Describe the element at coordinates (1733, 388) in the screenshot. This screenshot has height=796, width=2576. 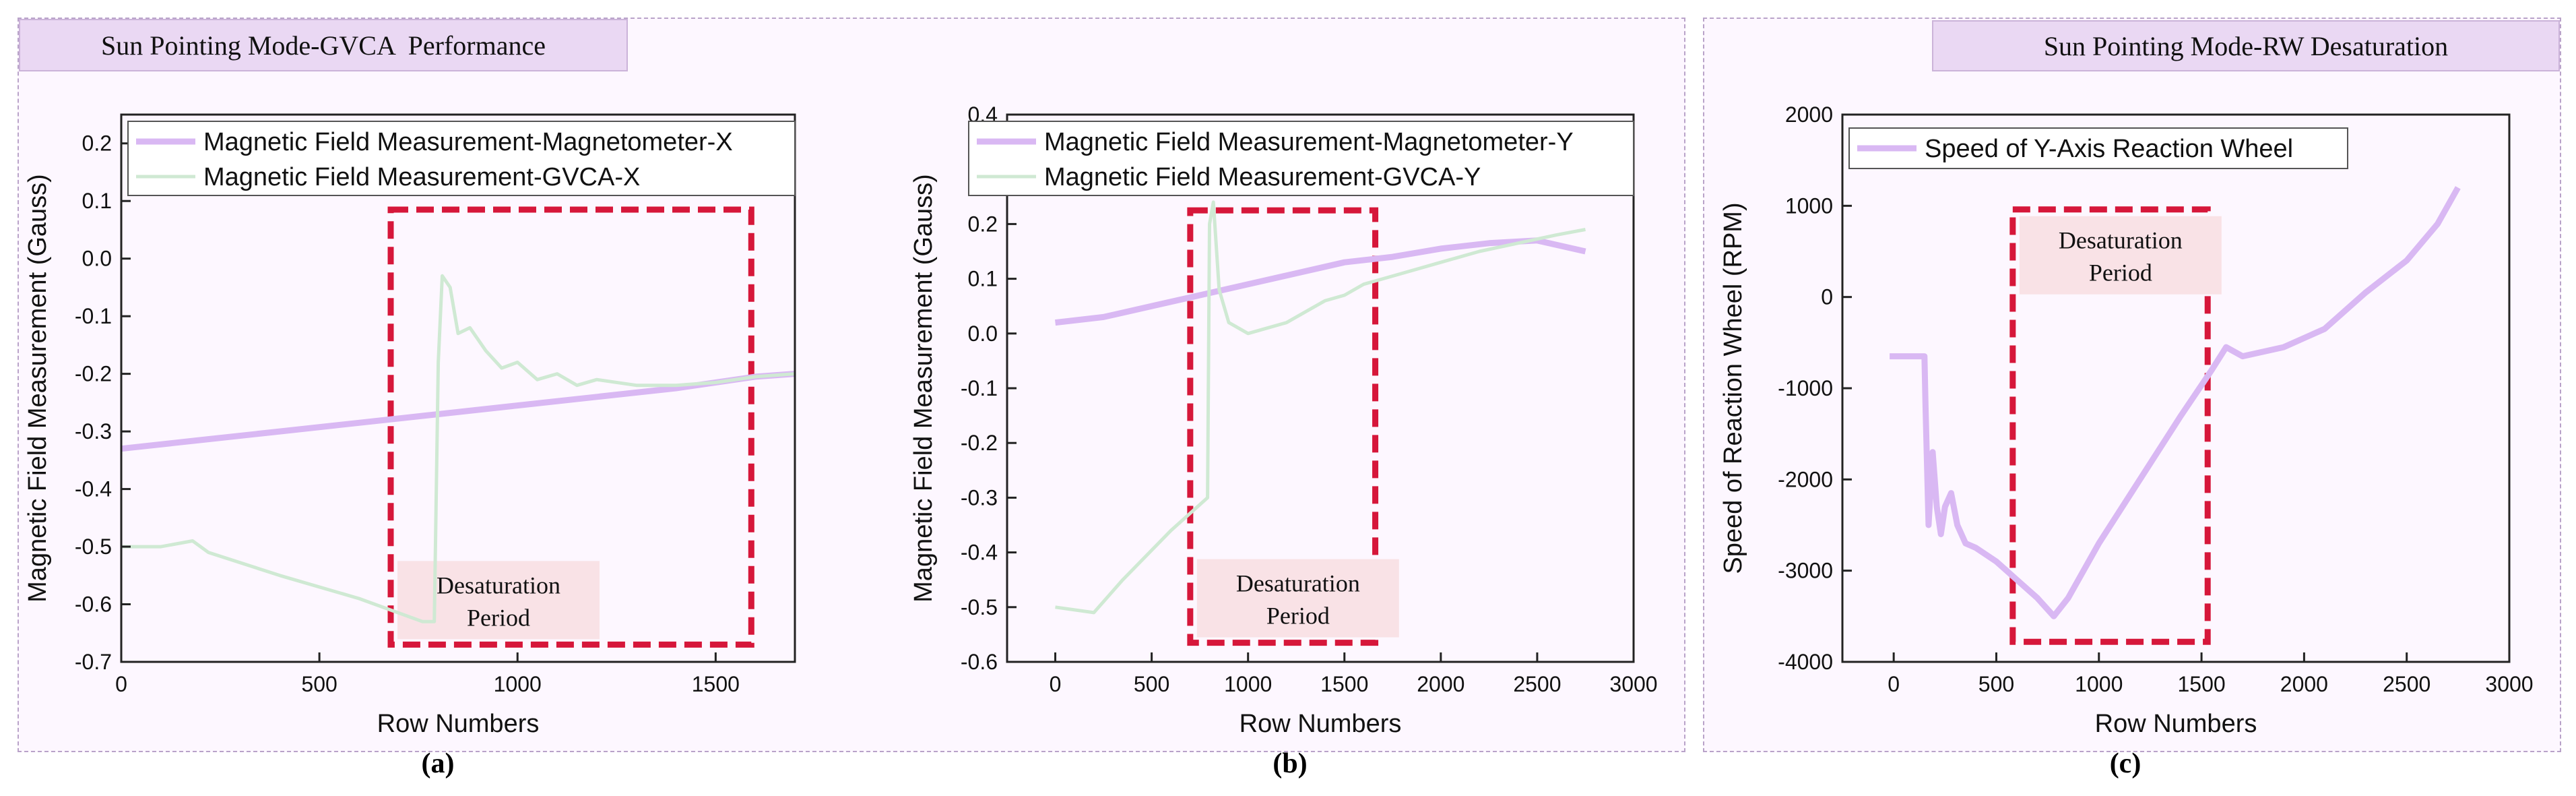
I see `y-axis-label: Speed of Reaction Wheel (RPM)` at that location.